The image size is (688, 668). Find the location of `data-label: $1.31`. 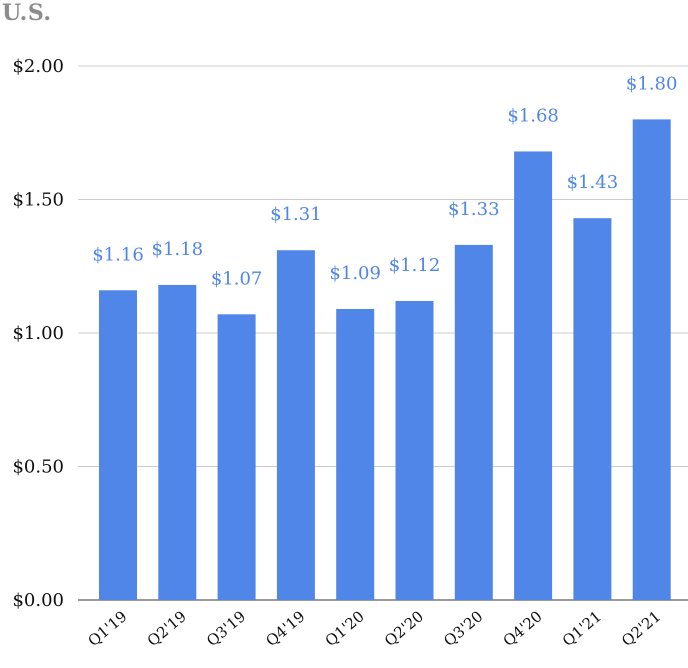

data-label: $1.31 is located at coordinates (296, 214).